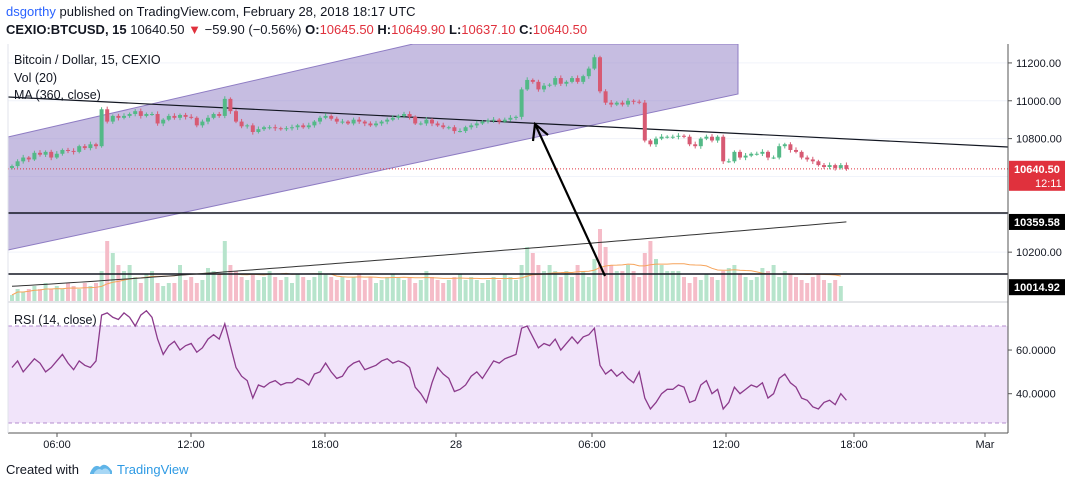 Image resolution: width=1074 pixels, height=487 pixels. What do you see at coordinates (31, 11) in the screenshot?
I see `author-link: dsgorthy` at bounding box center [31, 11].